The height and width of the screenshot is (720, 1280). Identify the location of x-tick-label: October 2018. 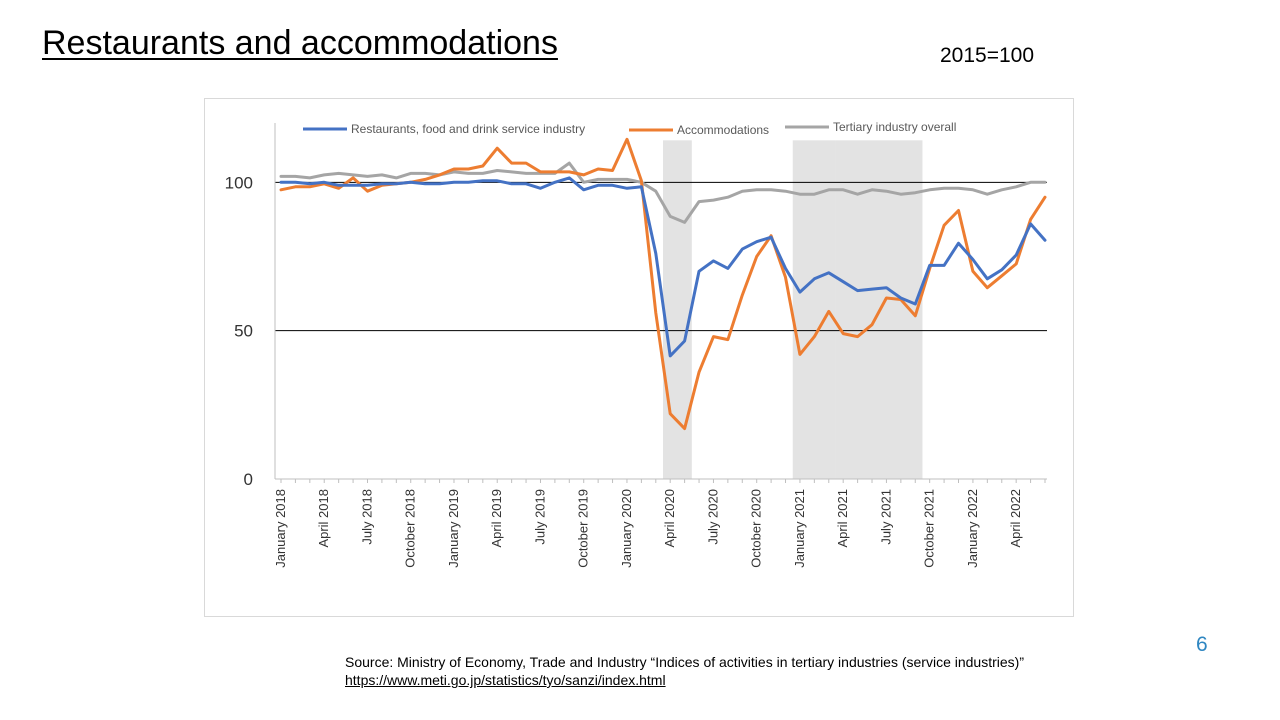
(410, 528).